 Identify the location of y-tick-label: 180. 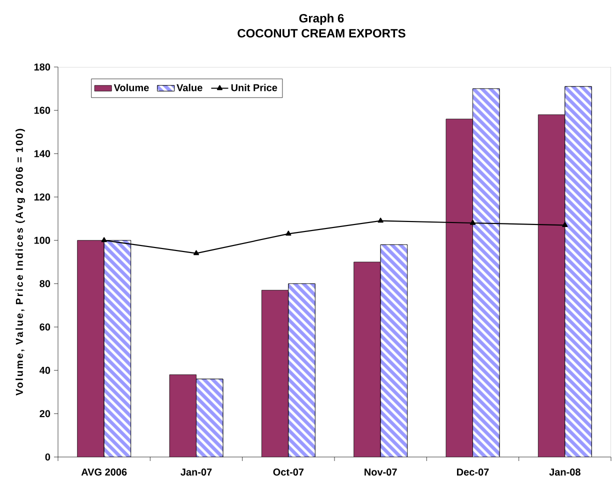
(42, 67).